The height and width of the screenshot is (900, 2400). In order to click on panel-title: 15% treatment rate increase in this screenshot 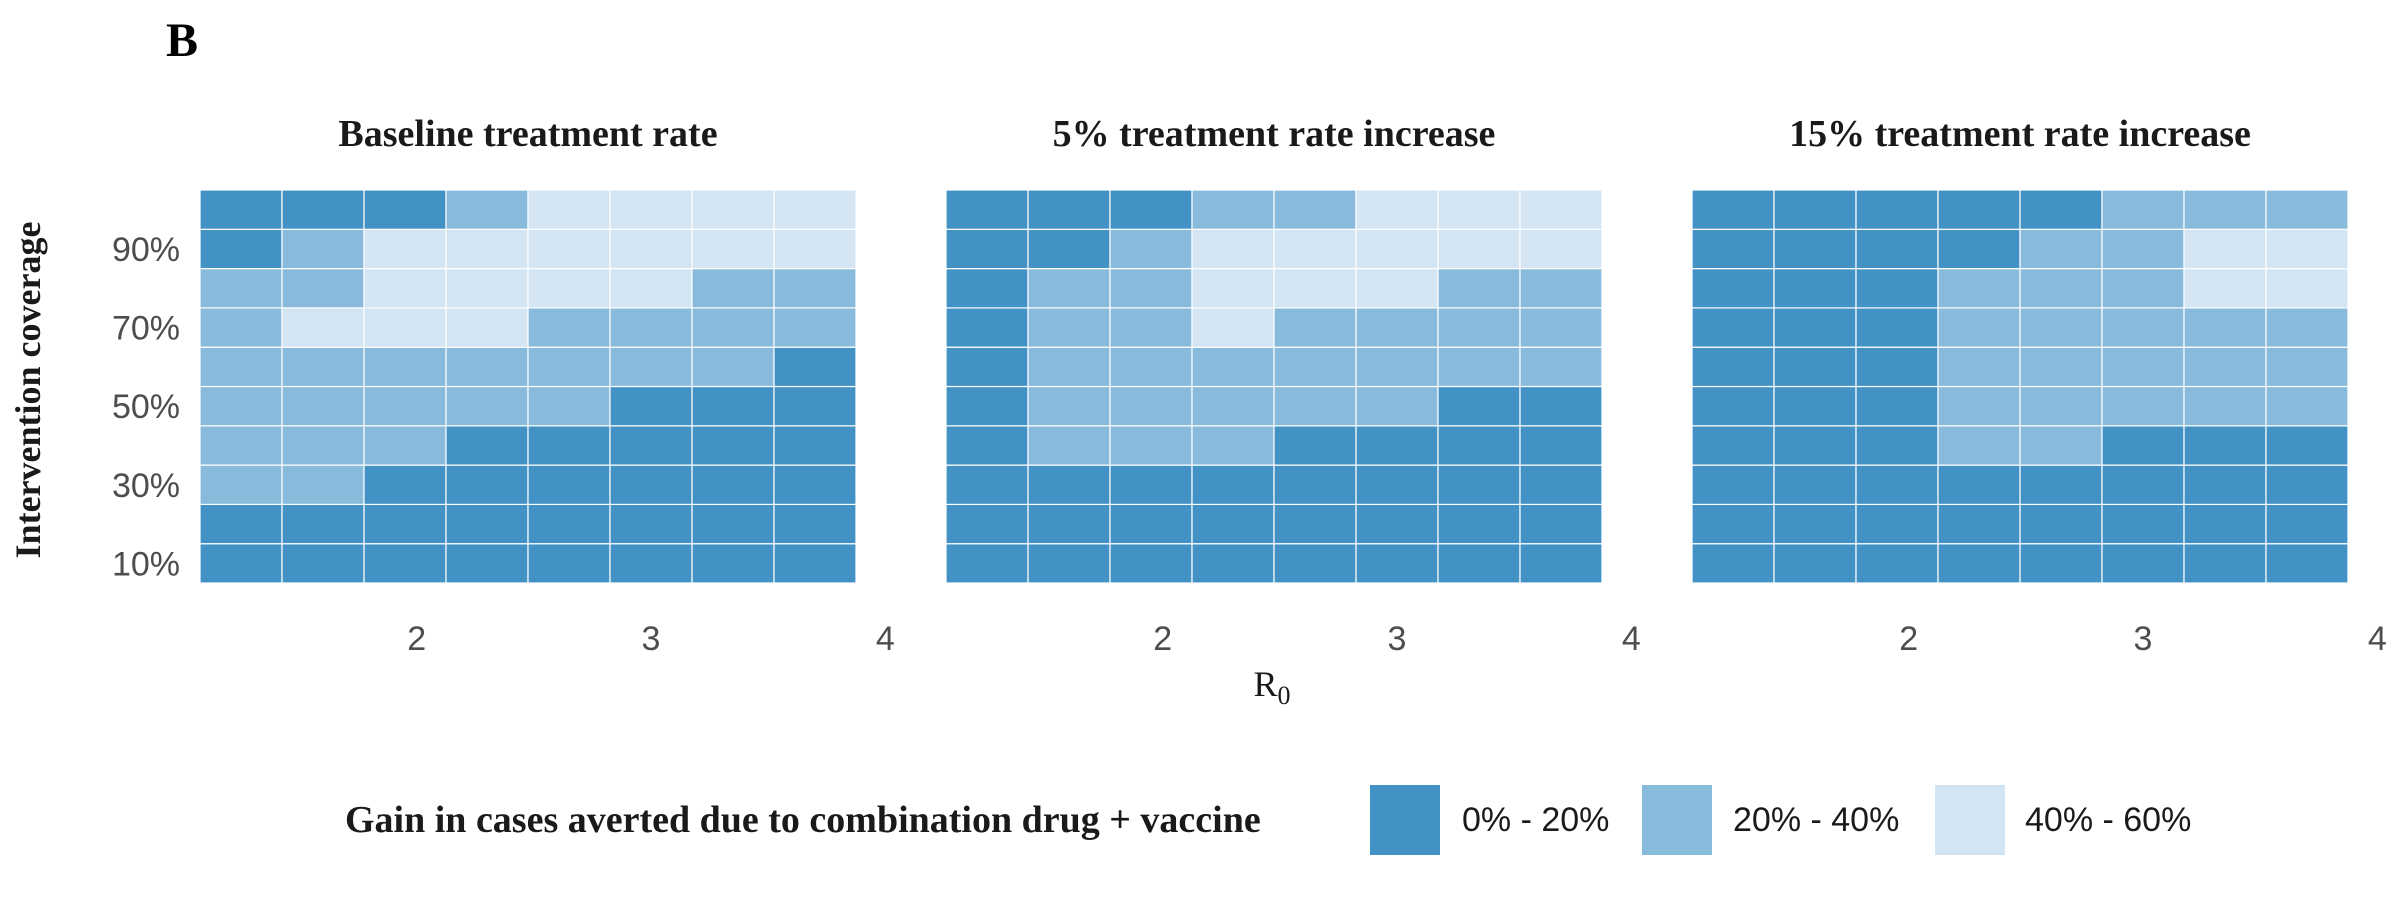, I will do `click(2020, 134)`.